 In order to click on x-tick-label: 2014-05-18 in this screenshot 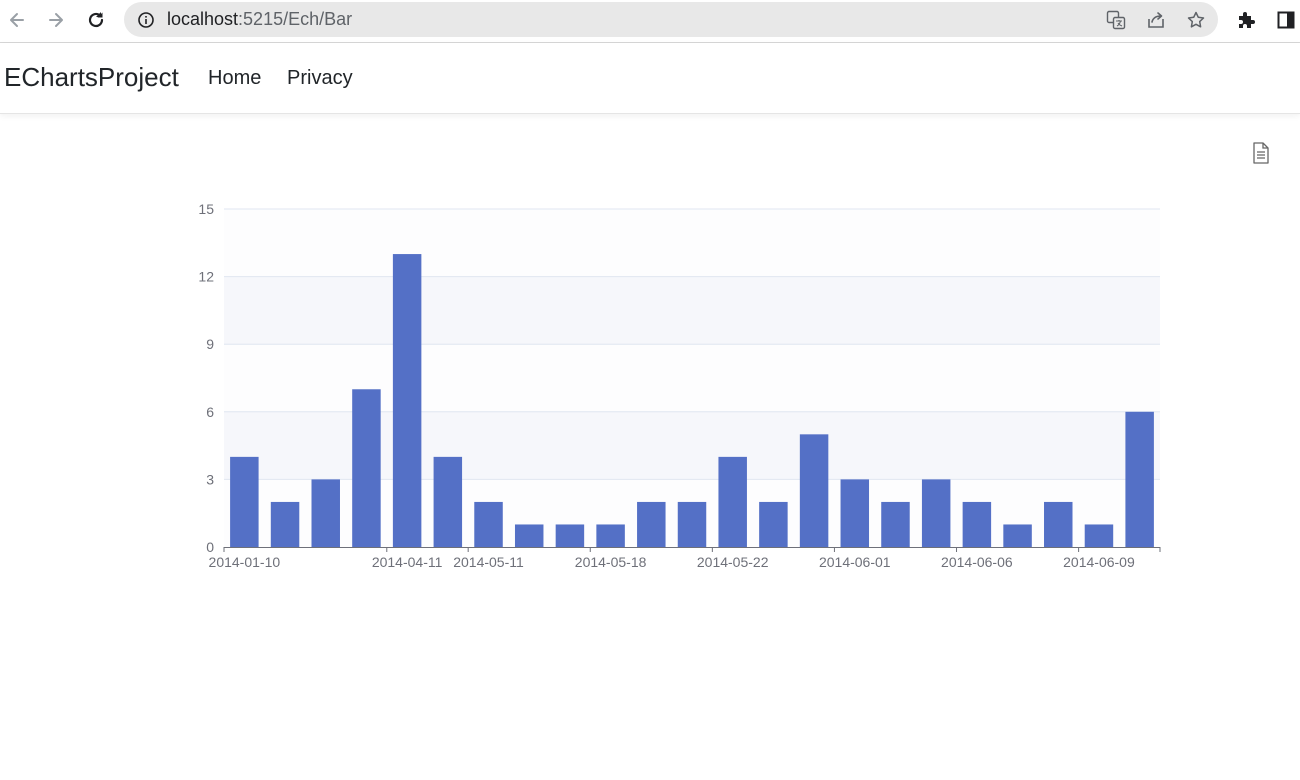, I will do `click(611, 562)`.